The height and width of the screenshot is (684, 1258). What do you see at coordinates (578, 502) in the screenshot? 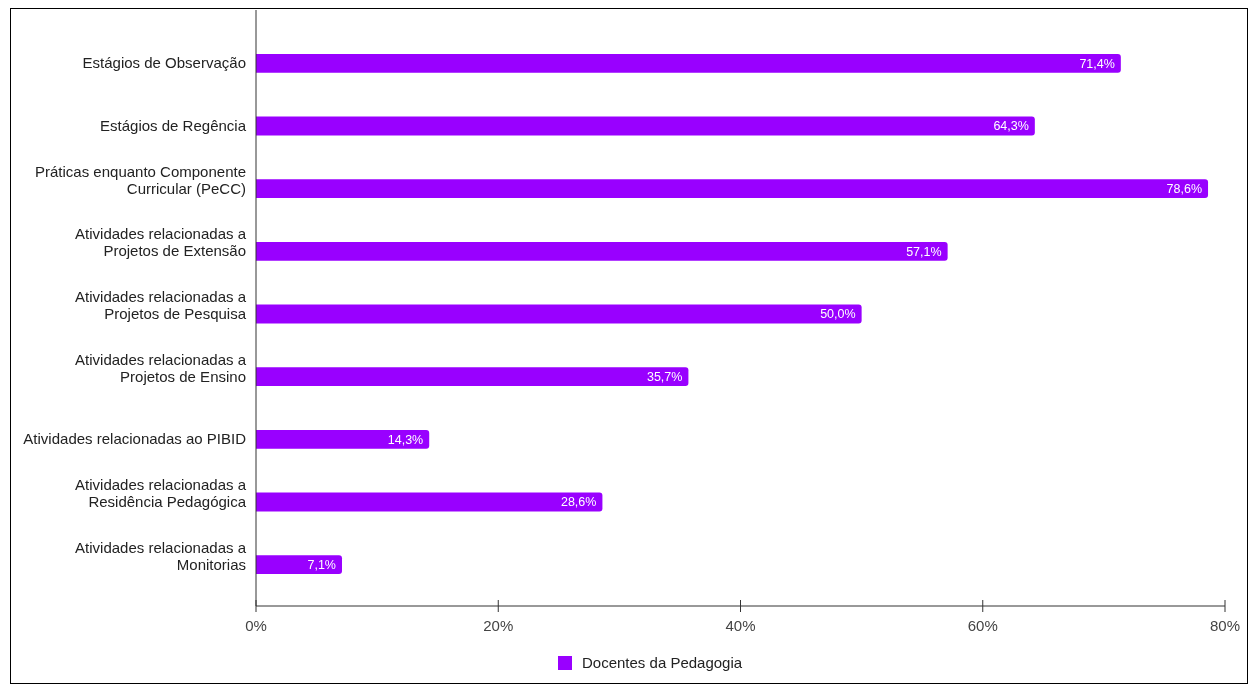
I see `data-label: 28,6%` at bounding box center [578, 502].